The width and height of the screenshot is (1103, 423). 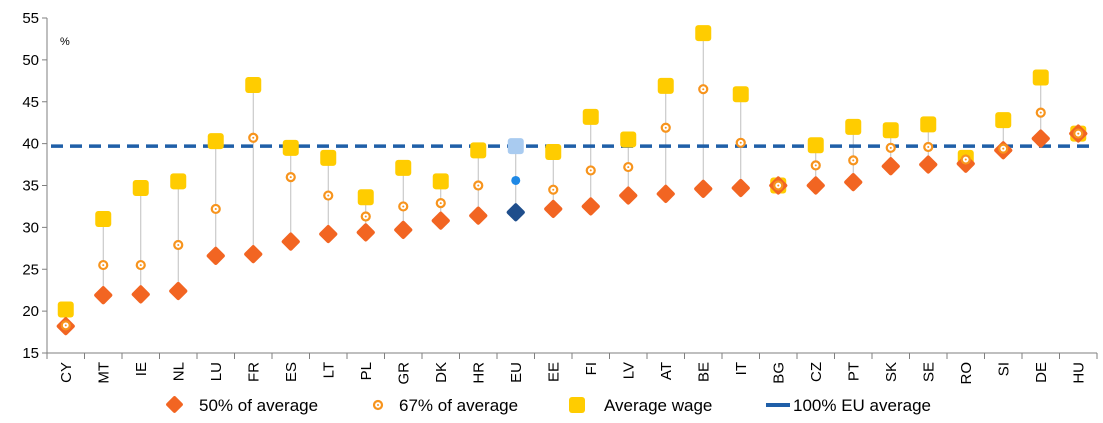 What do you see at coordinates (103, 219) in the screenshot?
I see `avg-wage-square-mt` at bounding box center [103, 219].